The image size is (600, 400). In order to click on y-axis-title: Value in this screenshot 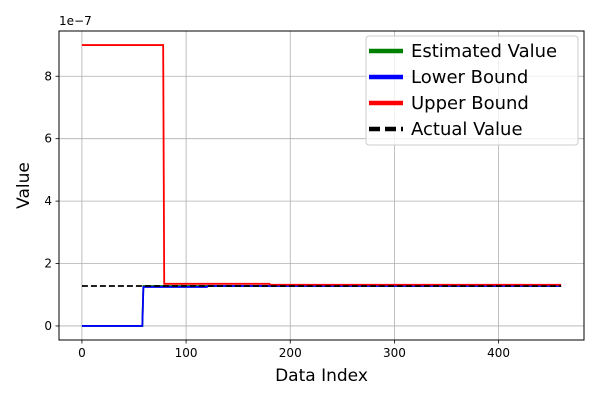, I will do `click(24, 185)`.